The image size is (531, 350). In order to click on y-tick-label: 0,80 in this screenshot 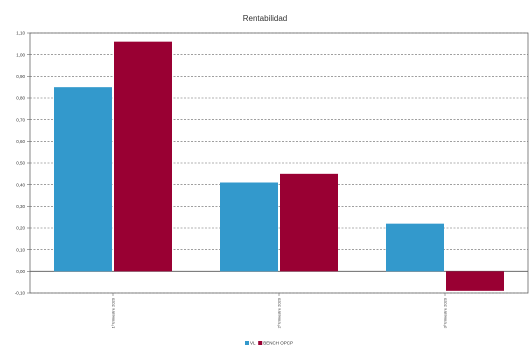, I will do `click(20, 98)`.